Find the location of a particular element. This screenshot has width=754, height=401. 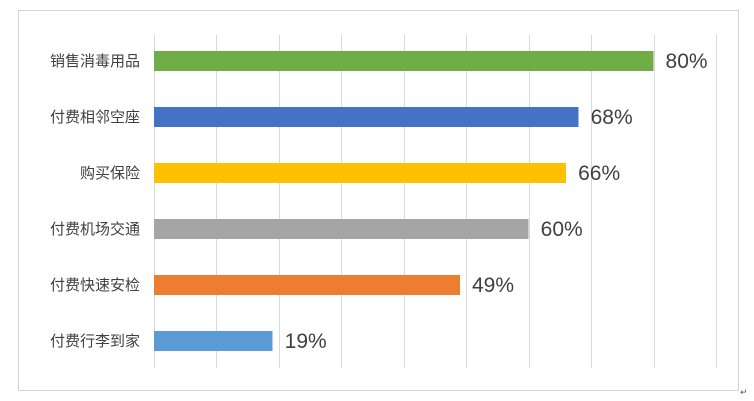

category-label-3: 付费机场交通 is located at coordinates (95, 229).